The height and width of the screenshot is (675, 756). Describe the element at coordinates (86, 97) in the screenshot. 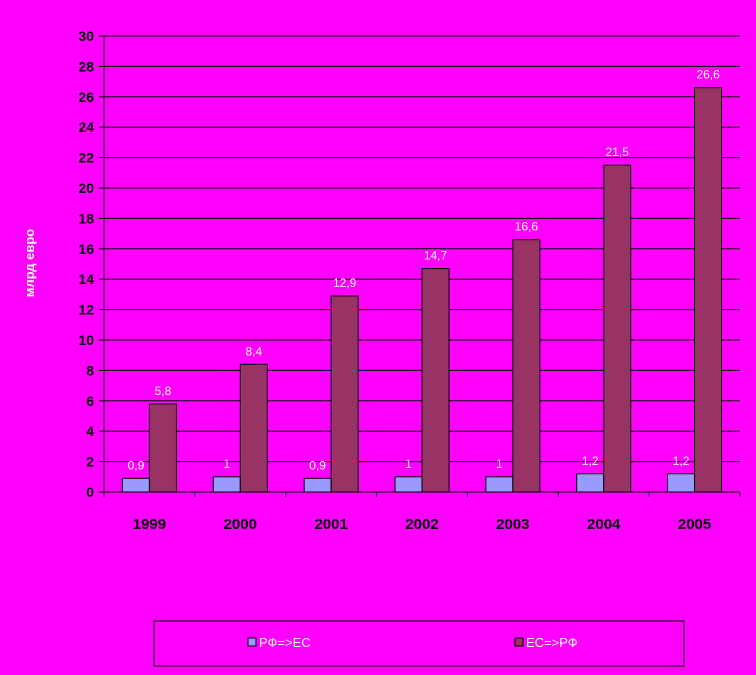

I see `y-tick-label: 26` at that location.